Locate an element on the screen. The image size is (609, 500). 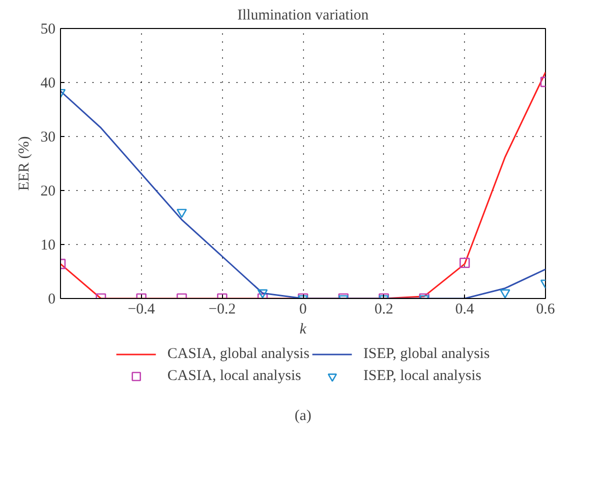
y-axis-title: EER (%) is located at coordinates (24, 163).